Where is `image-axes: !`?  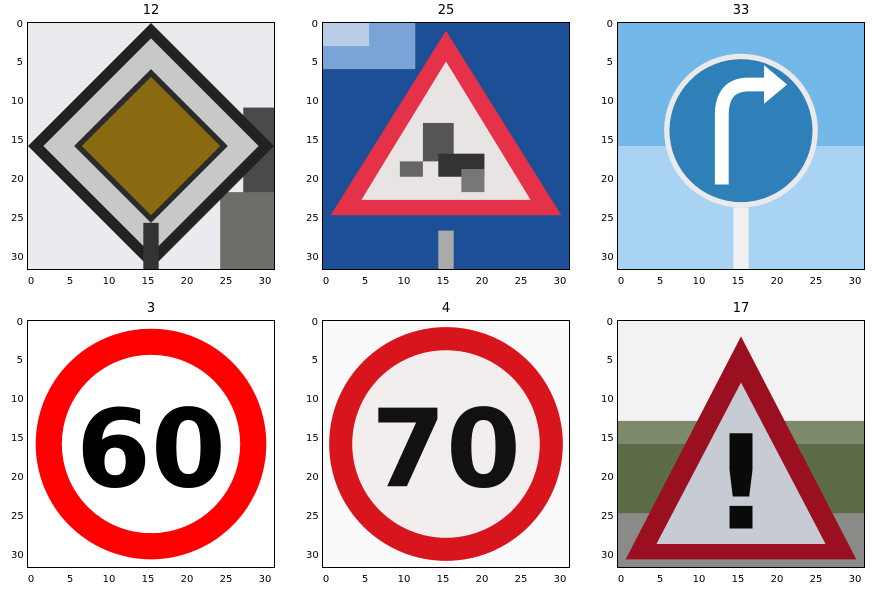 image-axes: ! is located at coordinates (741, 444).